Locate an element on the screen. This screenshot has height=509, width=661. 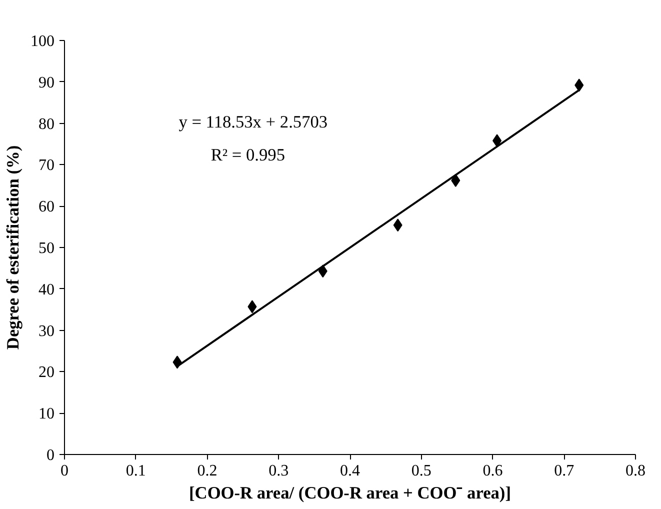
y-tick-label: 80 is located at coordinates (46, 124).